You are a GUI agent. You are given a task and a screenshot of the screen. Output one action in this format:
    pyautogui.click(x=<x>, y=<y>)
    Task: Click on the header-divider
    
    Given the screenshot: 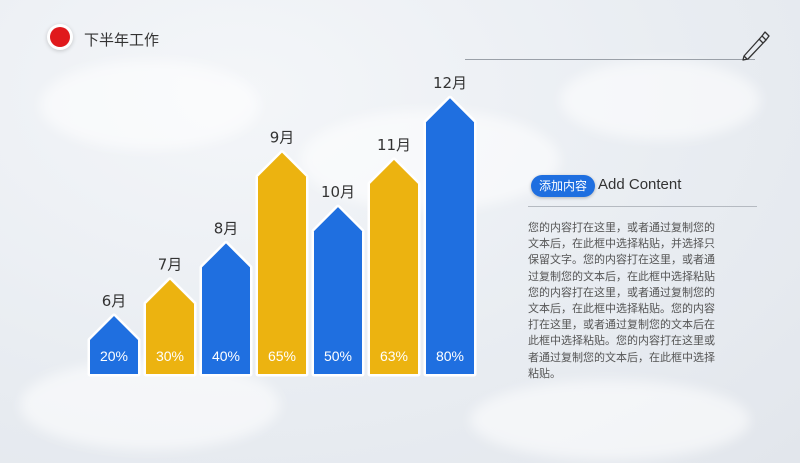 What is the action you would take?
    pyautogui.click(x=610, y=59)
    